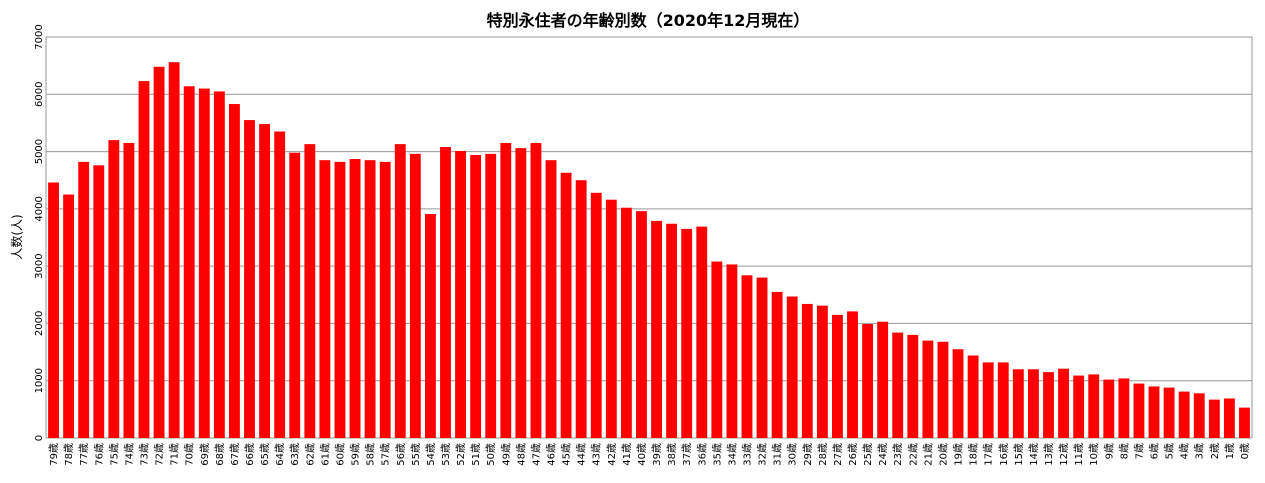 The width and height of the screenshot is (1265, 483). Describe the element at coordinates (401, 454) in the screenshot. I see `x-tick-label: 56歳` at that location.